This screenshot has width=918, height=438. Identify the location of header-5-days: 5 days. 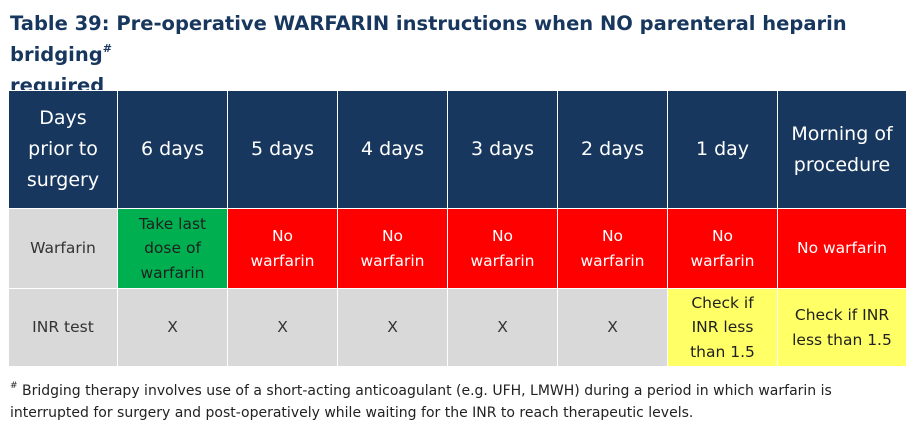
(282, 149).